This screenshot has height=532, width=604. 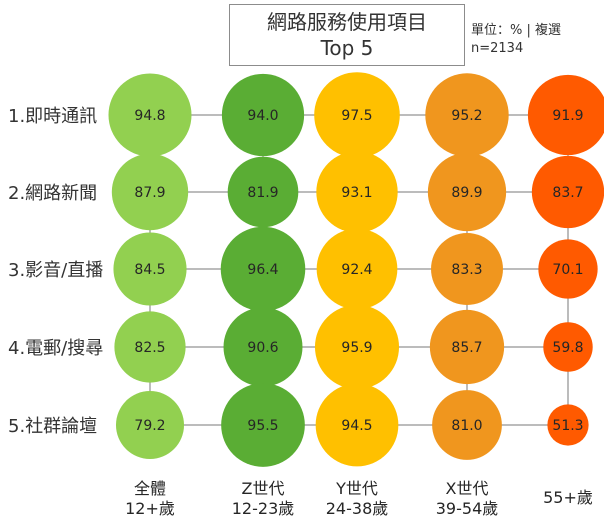 I want to click on bubble-r4-c5, so click(x=568, y=347).